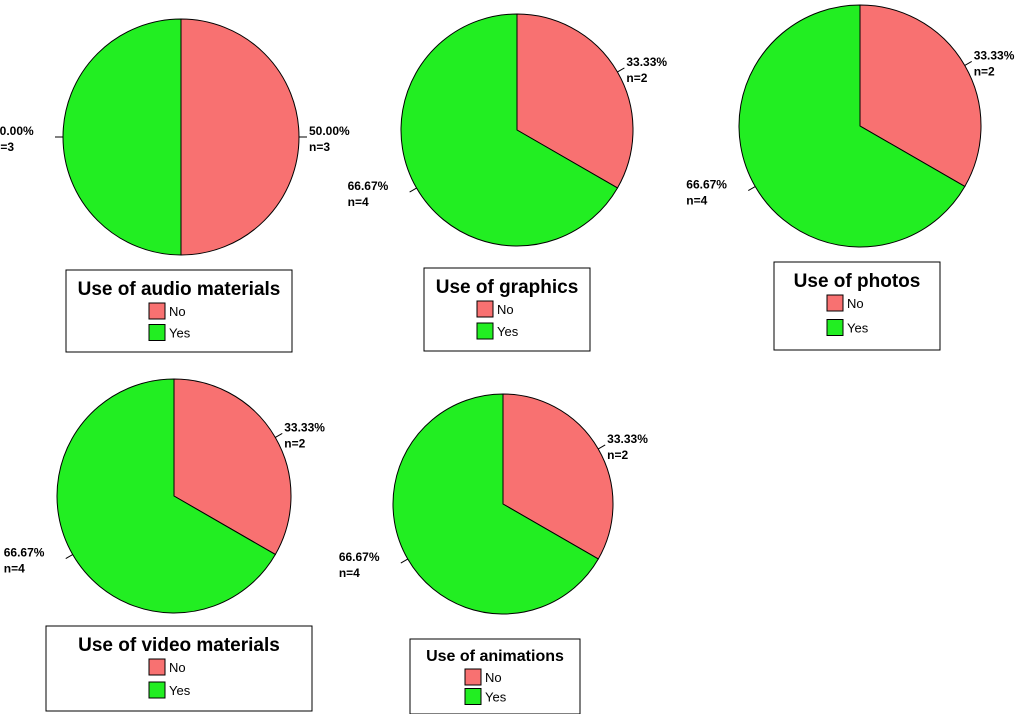  I want to click on legend: Use of video materials No Yes, so click(179, 668).